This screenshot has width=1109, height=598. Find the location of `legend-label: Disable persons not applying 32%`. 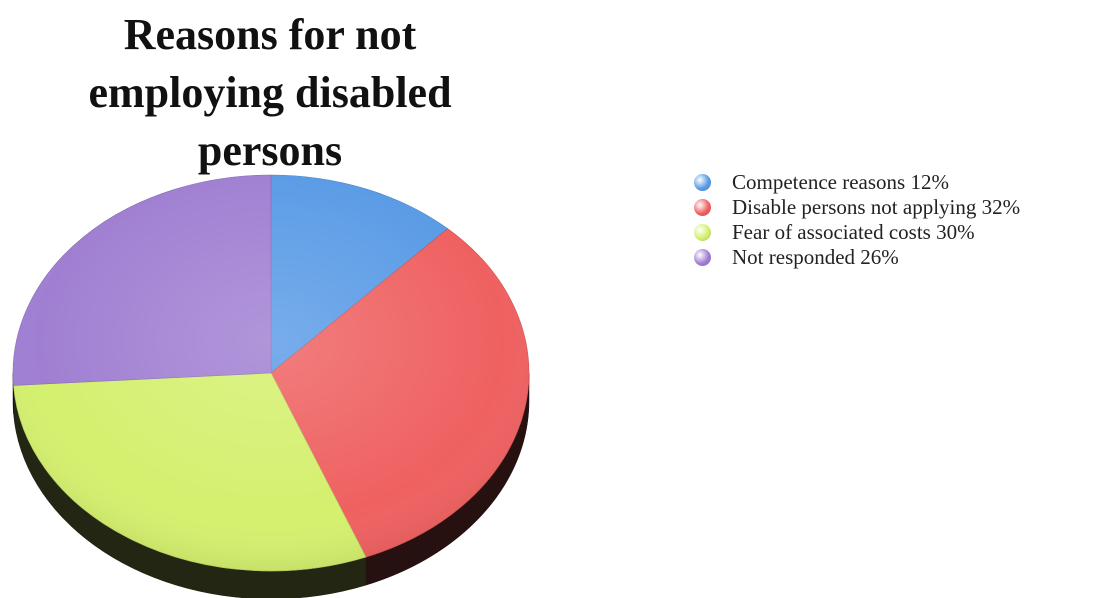

legend-label: Disable persons not applying 32% is located at coordinates (876, 207).